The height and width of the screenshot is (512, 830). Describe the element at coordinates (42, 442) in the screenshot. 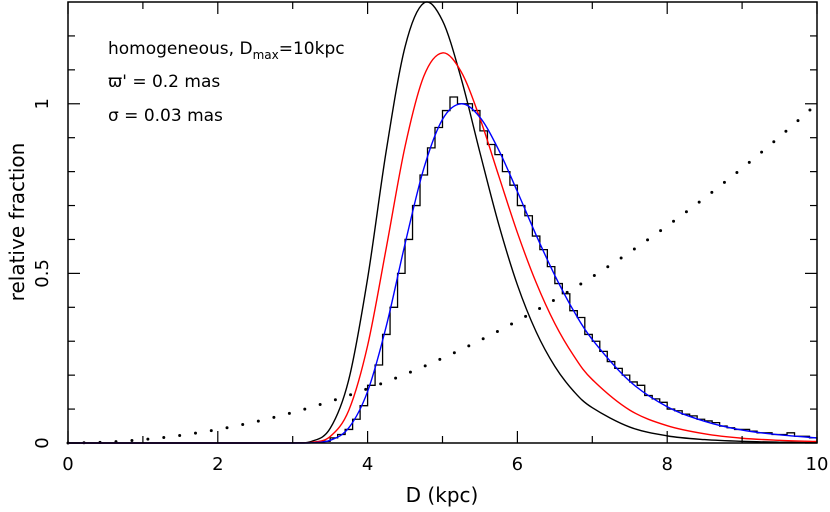

I see `y-tick-label: 0` at that location.